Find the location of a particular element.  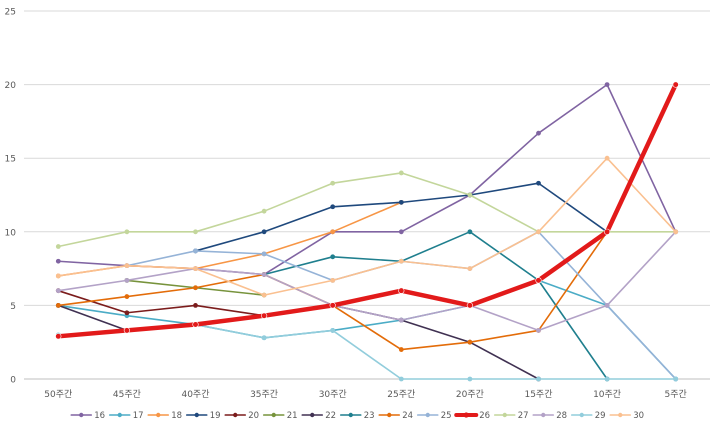

legend-label: 23 is located at coordinates (369, 416).